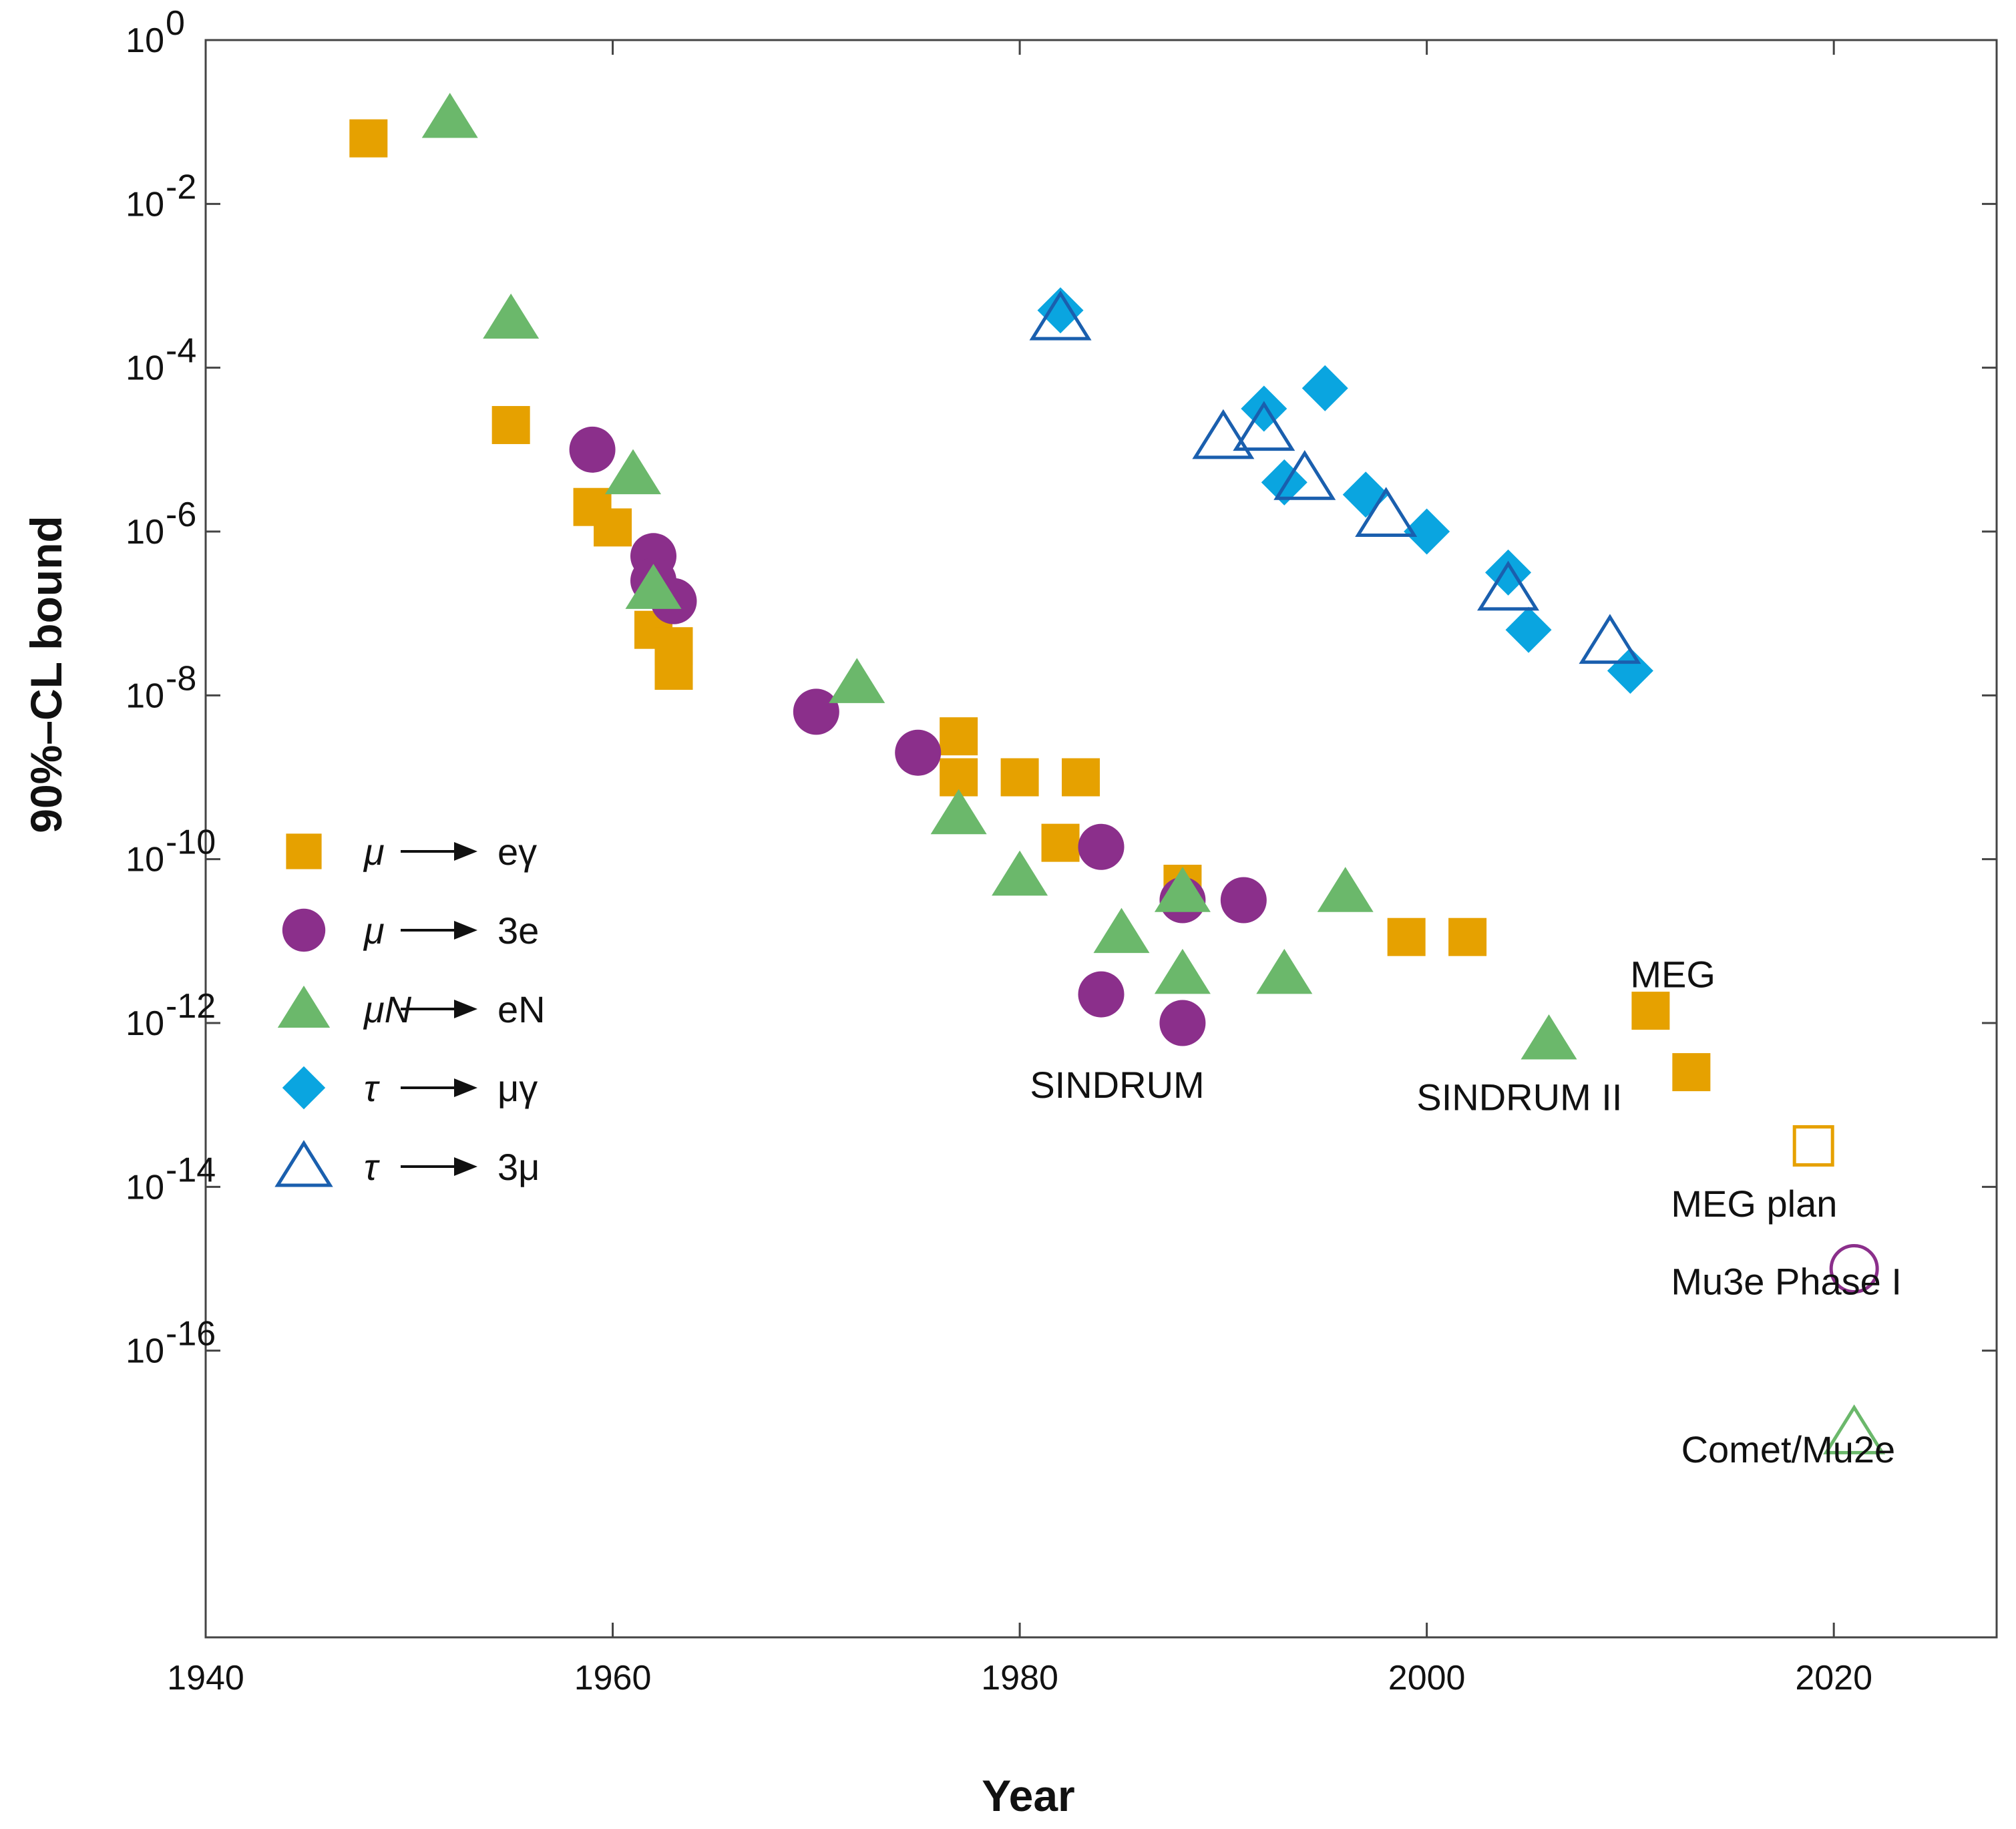 The image size is (2016, 1829). What do you see at coordinates (1117, 1085) in the screenshot?
I see `annotation-label: SINDRUM` at bounding box center [1117, 1085].